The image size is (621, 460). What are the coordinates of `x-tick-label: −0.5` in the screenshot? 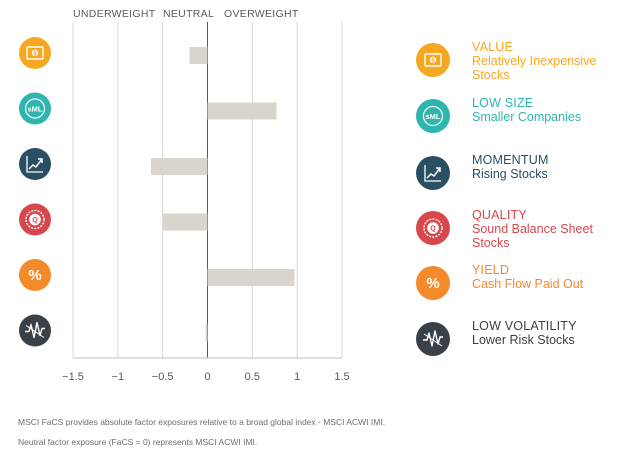 It's located at (163, 377).